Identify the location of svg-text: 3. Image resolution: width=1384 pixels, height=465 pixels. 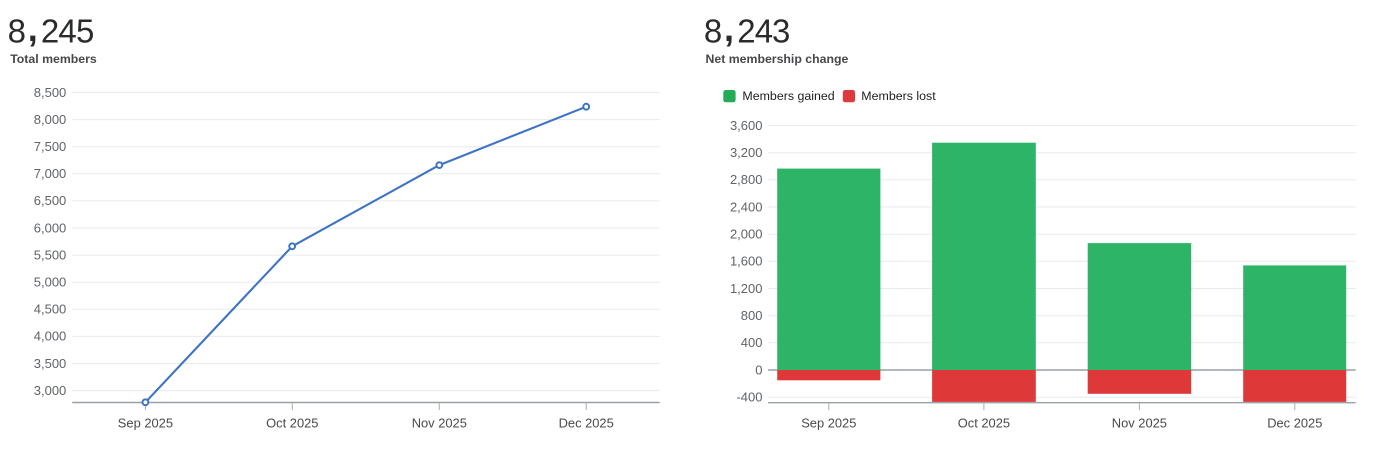
(781, 31).